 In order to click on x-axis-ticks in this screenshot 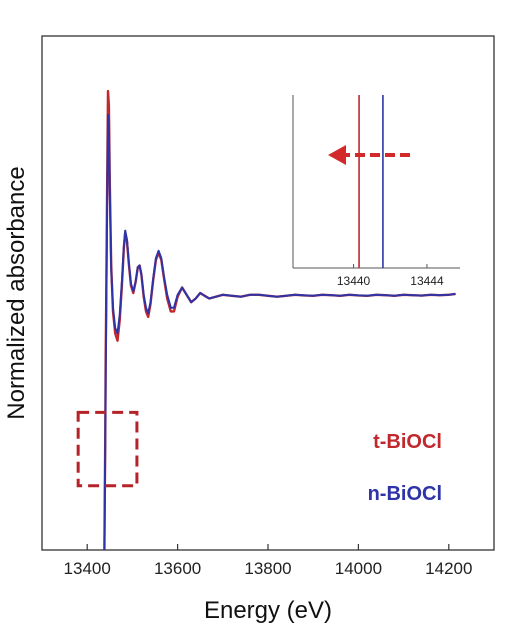, I will do `click(268, 547)`.